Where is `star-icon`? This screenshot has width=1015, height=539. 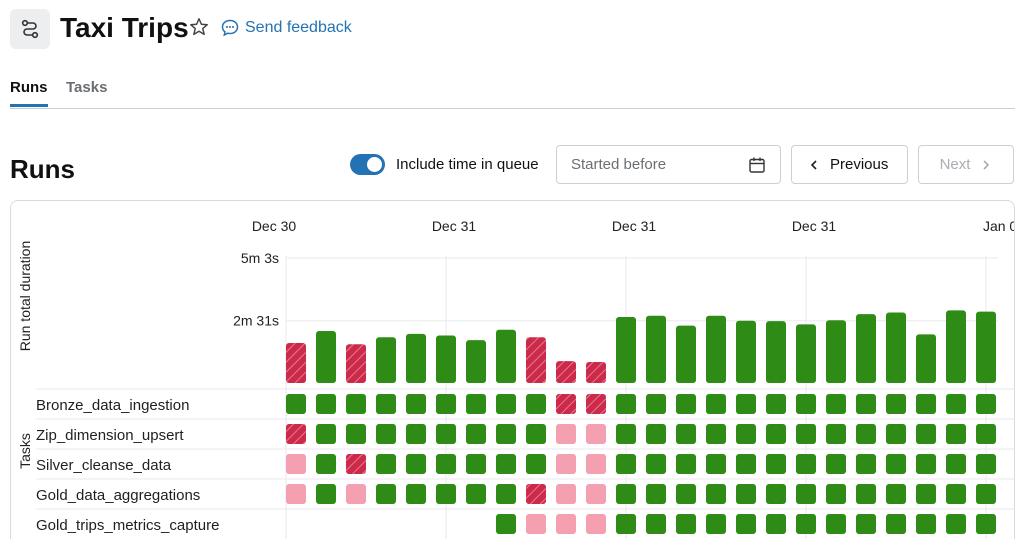 star-icon is located at coordinates (199, 27).